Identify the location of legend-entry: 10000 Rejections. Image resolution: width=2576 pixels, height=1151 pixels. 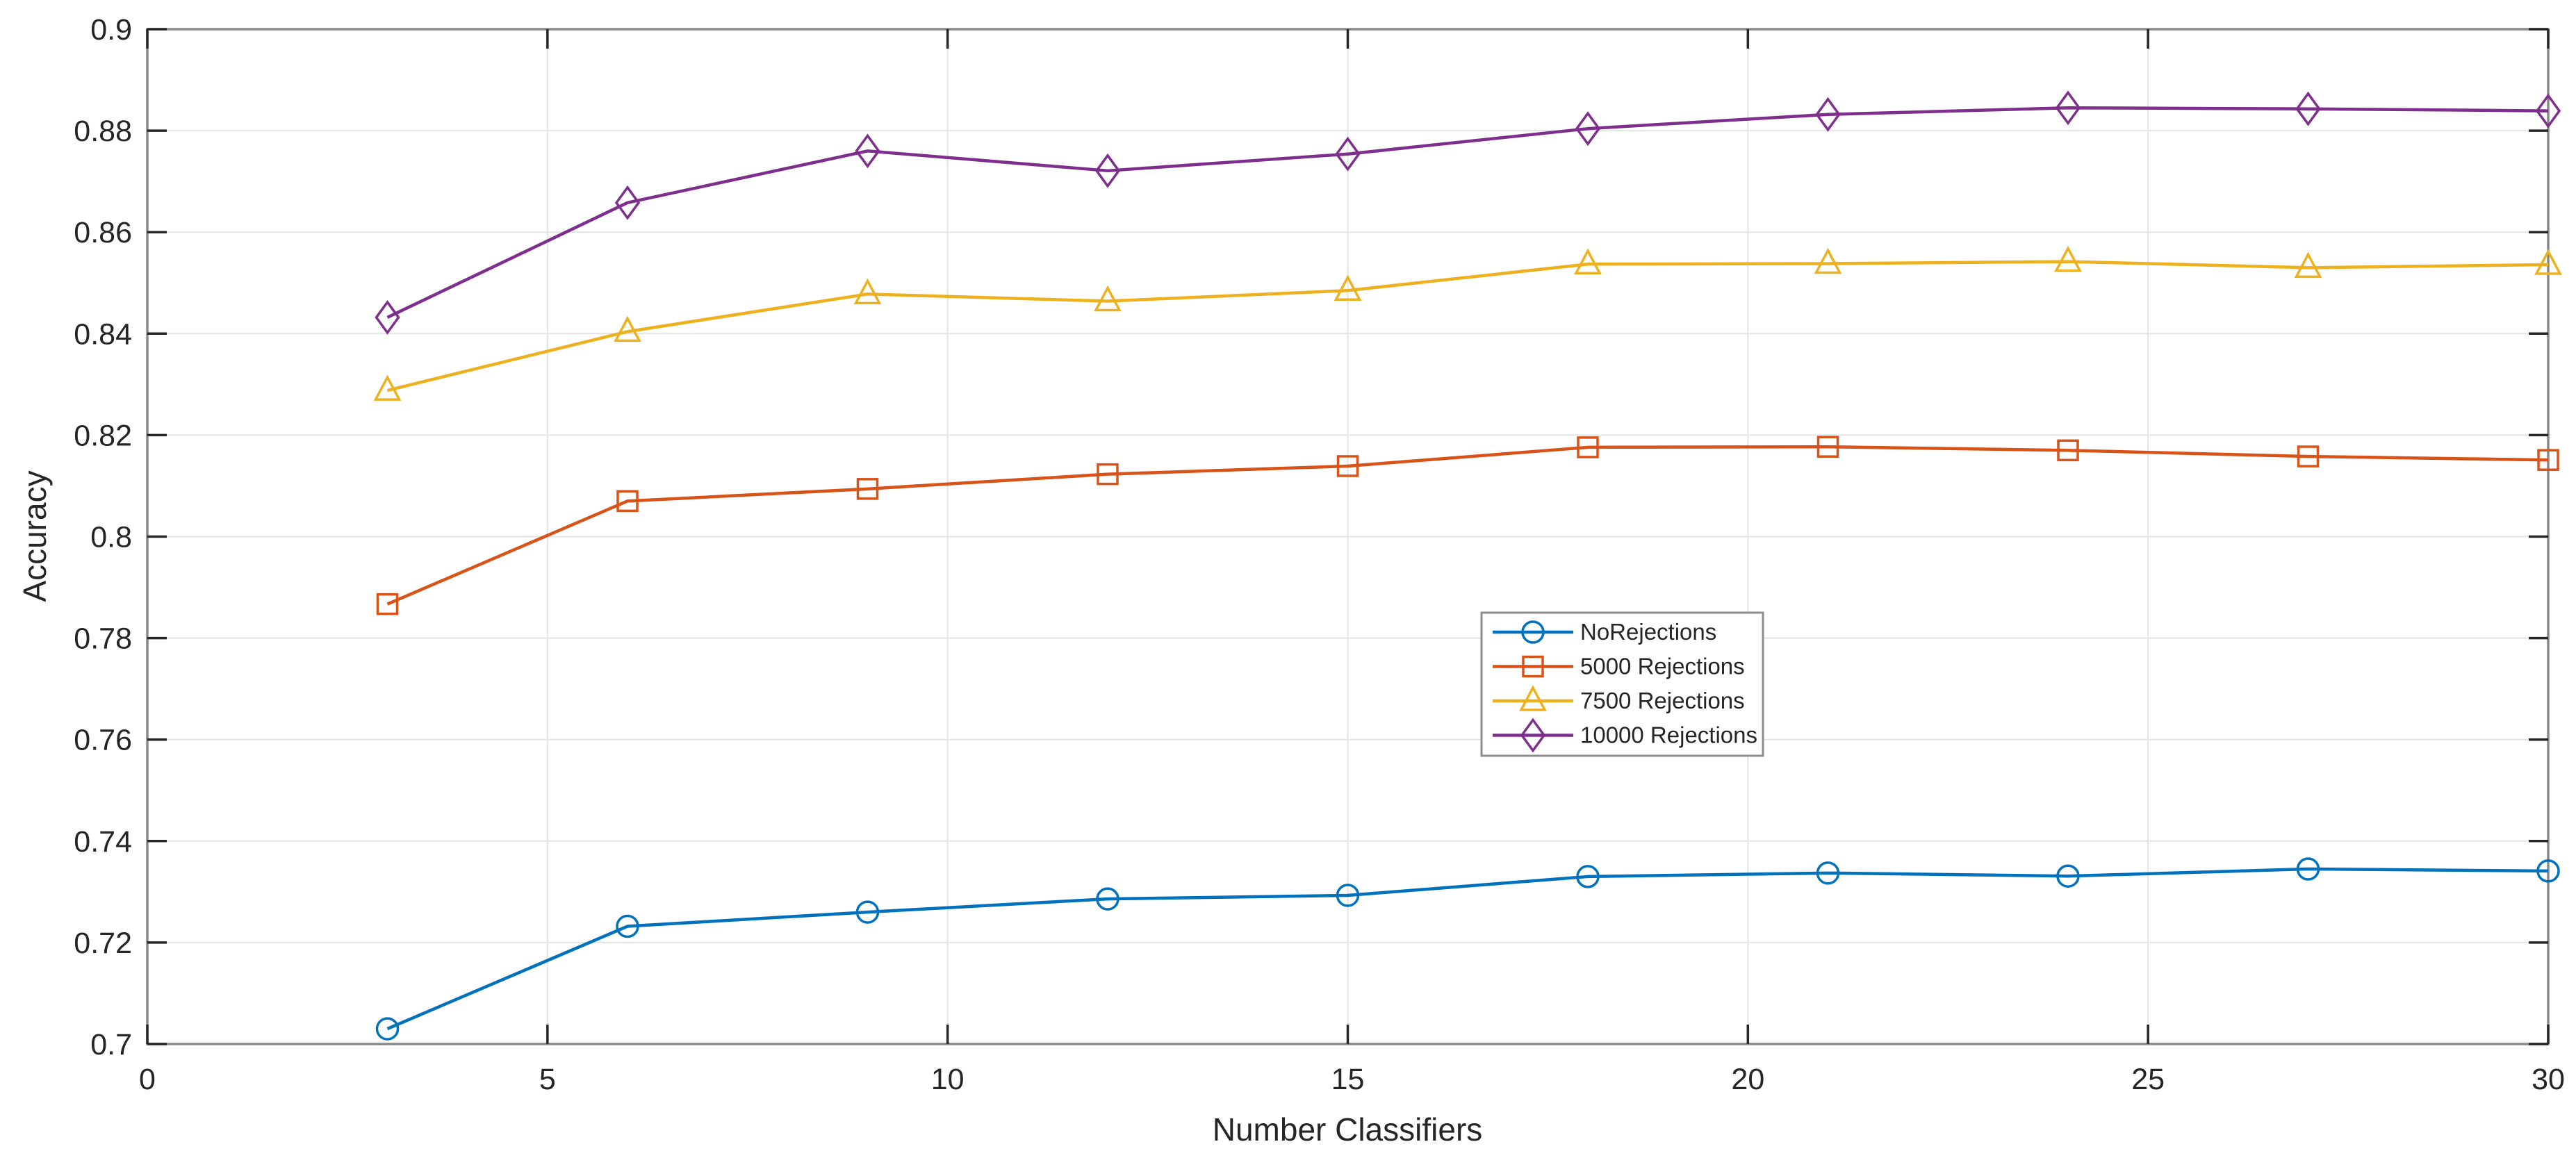
(1625, 735).